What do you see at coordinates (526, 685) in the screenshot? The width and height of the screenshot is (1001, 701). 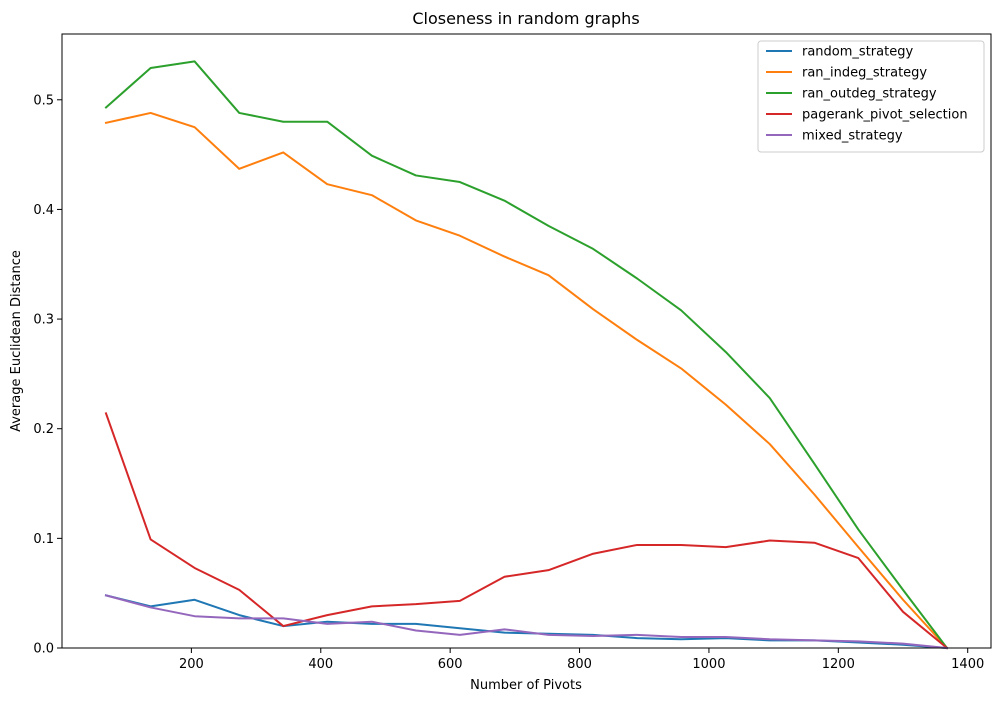 I see `x-axis-label: Number of Pivots` at bounding box center [526, 685].